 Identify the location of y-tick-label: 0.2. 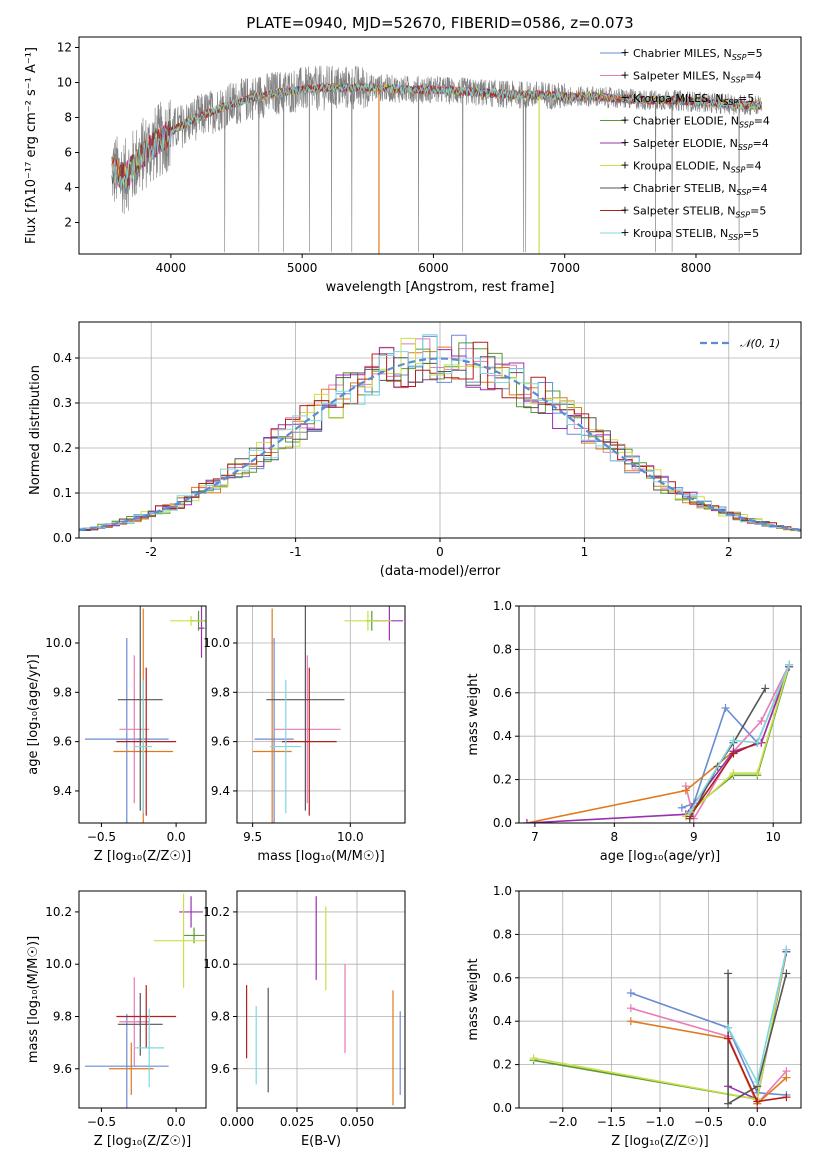
(502, 1065).